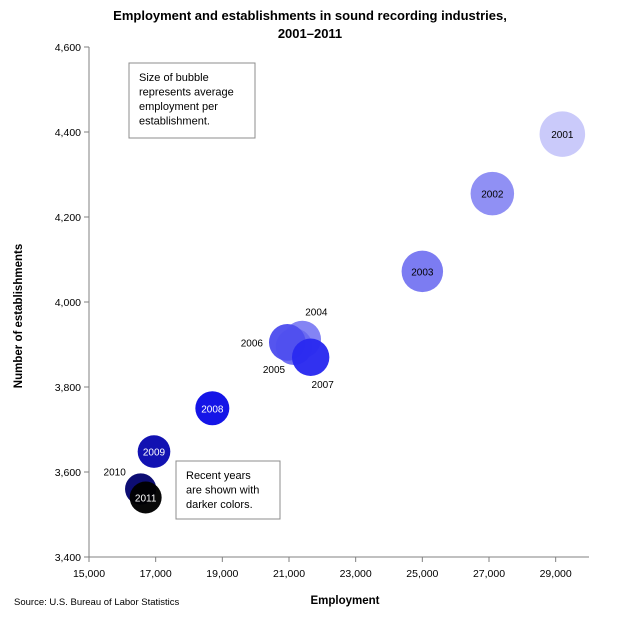  Describe the element at coordinates (289, 574) in the screenshot. I see `x-tick-label: 21,000` at that location.